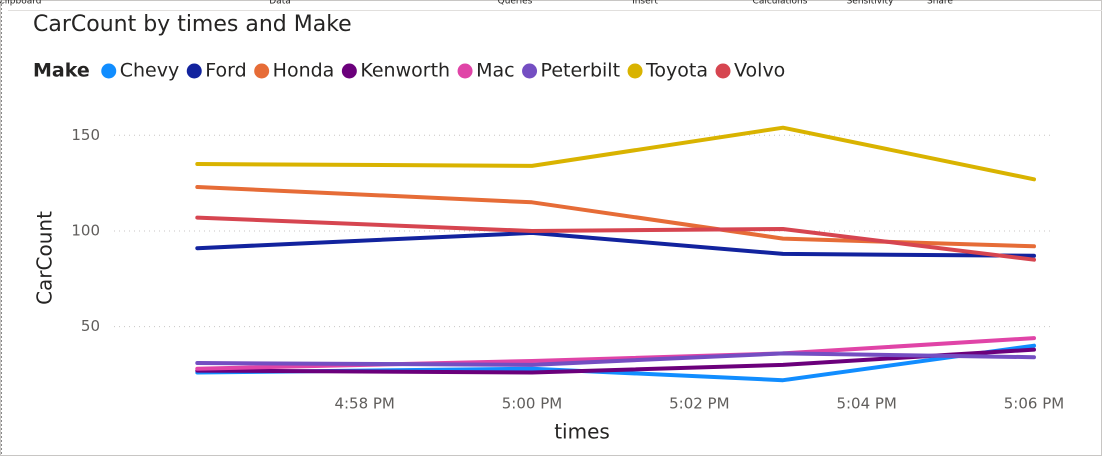 This screenshot has width=1102, height=456. Describe the element at coordinates (225, 71) in the screenshot. I see `legend-label: Ford` at that location.